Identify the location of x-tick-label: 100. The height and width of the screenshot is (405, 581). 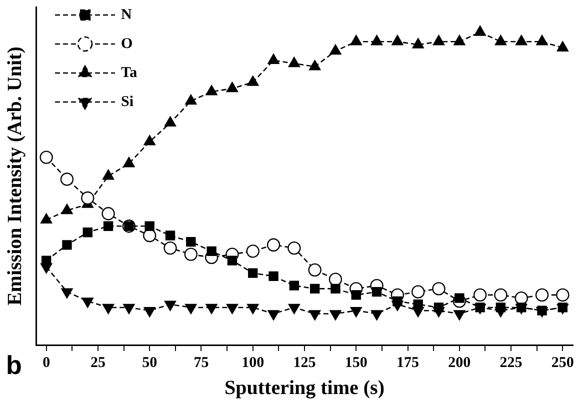
(253, 362).